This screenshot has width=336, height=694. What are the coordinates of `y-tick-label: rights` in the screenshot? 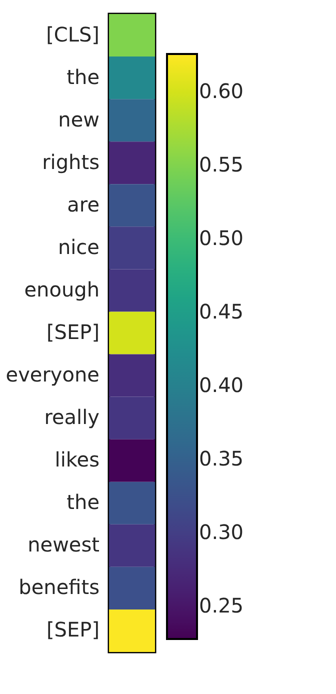 It's located at (71, 162).